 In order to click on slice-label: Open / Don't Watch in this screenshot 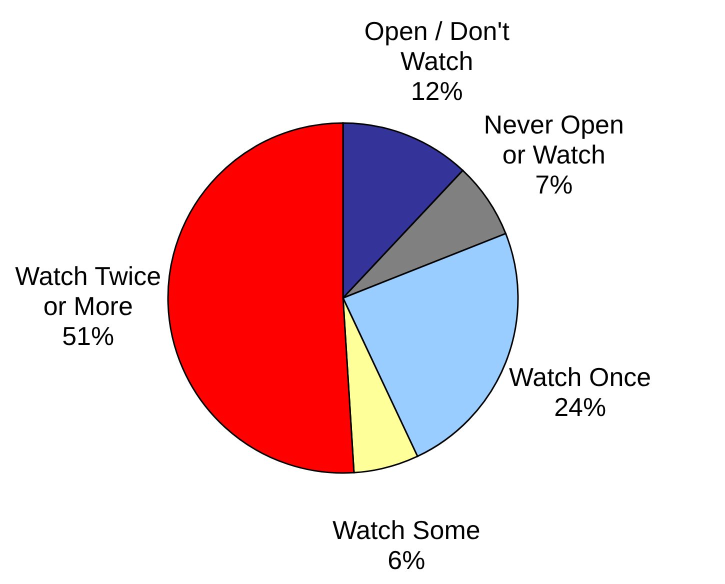, I will do `click(437, 46)`.